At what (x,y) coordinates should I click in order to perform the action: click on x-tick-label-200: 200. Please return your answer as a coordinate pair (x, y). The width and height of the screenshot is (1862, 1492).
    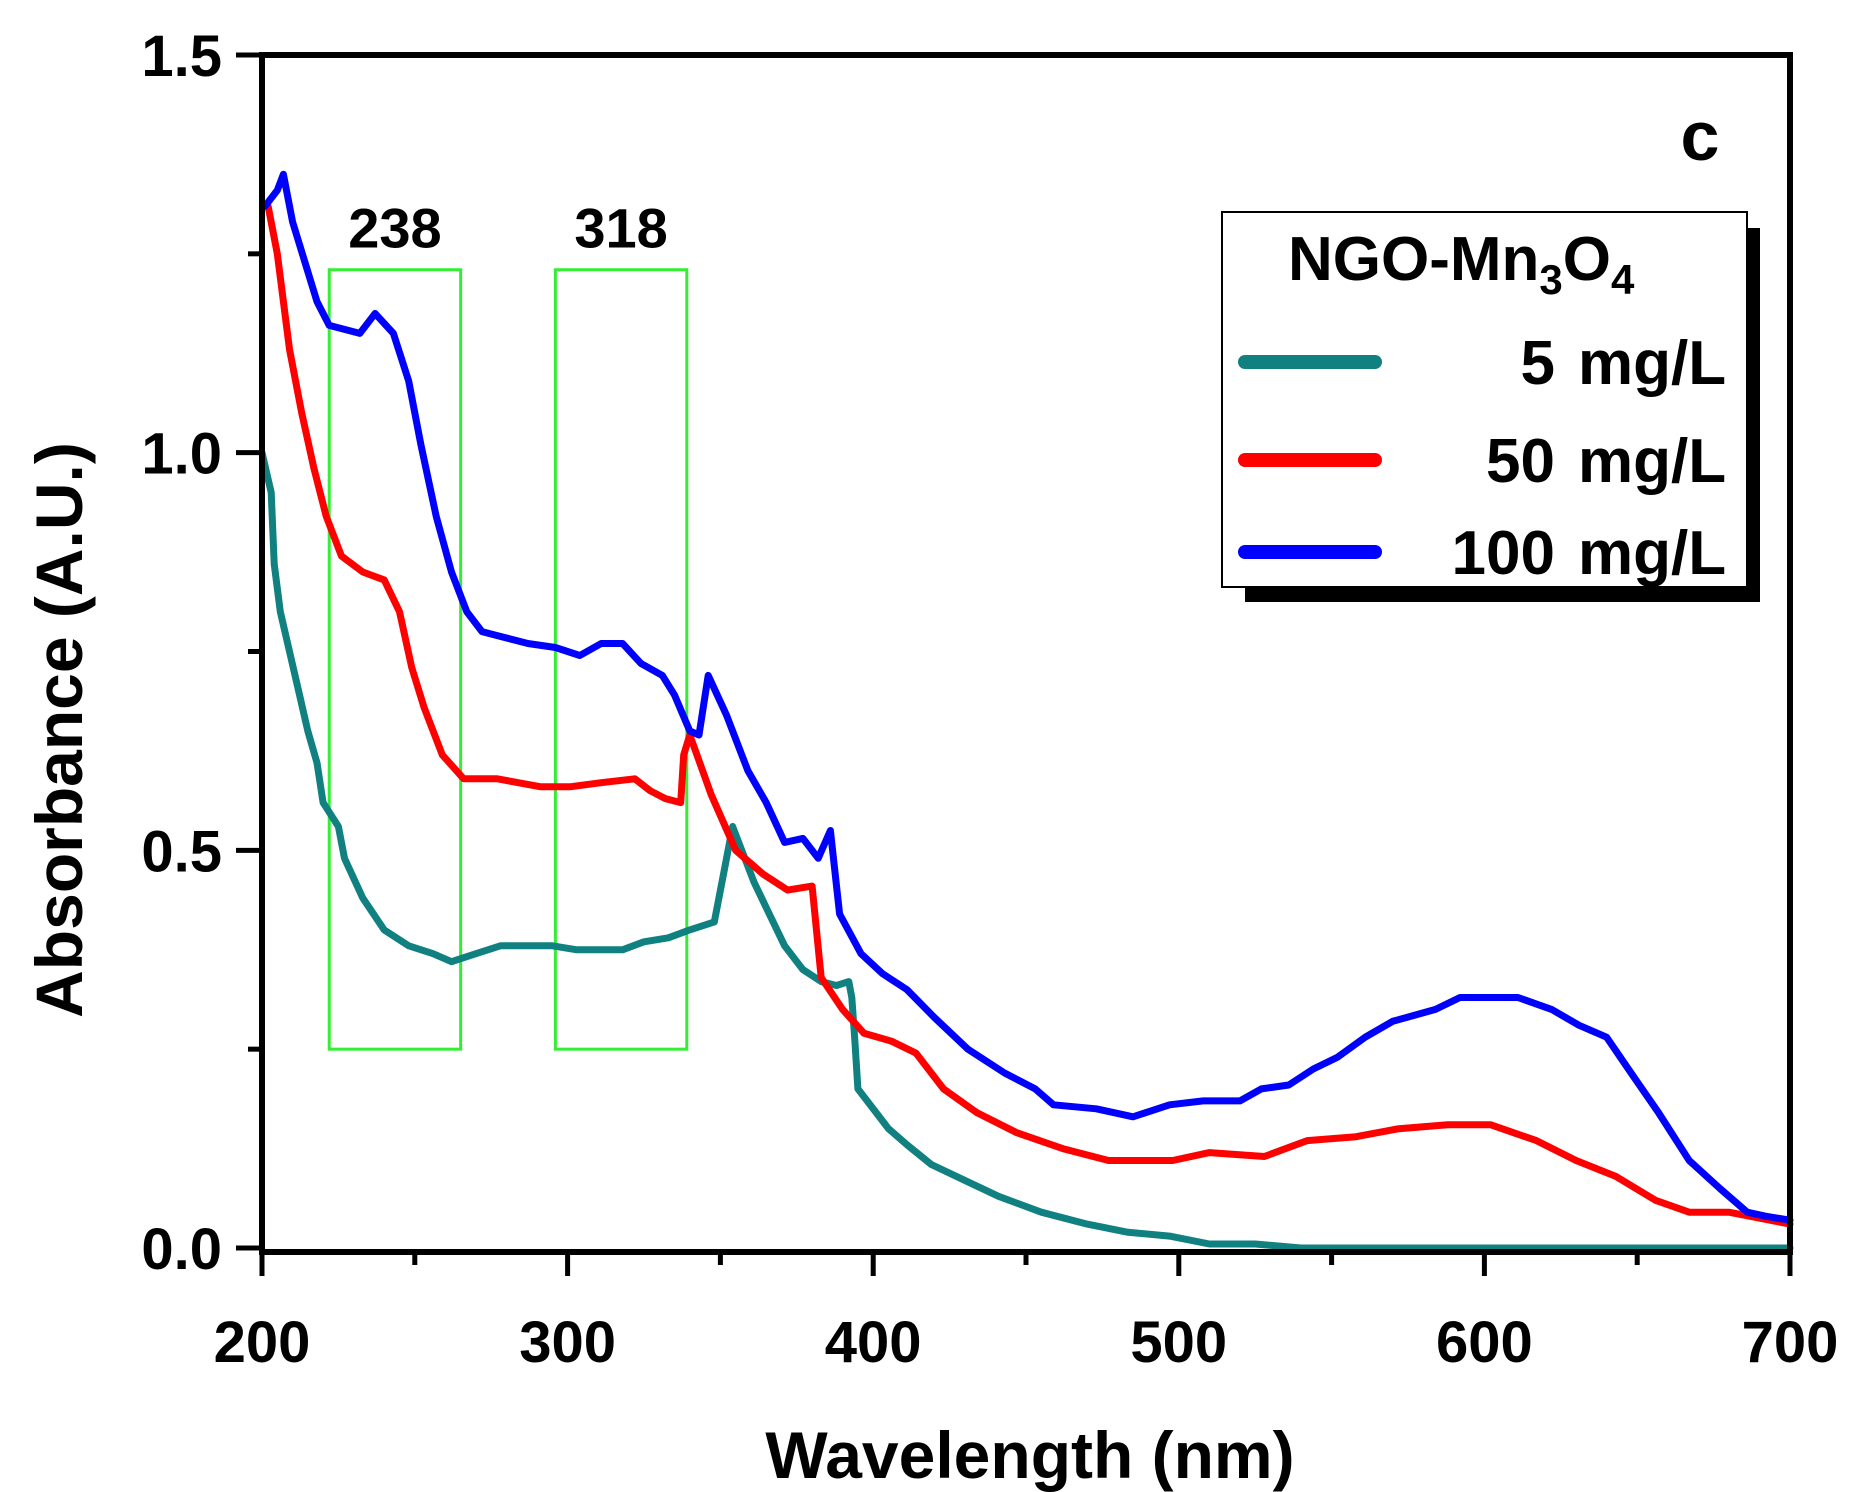
    Looking at the image, I should click on (262, 1342).